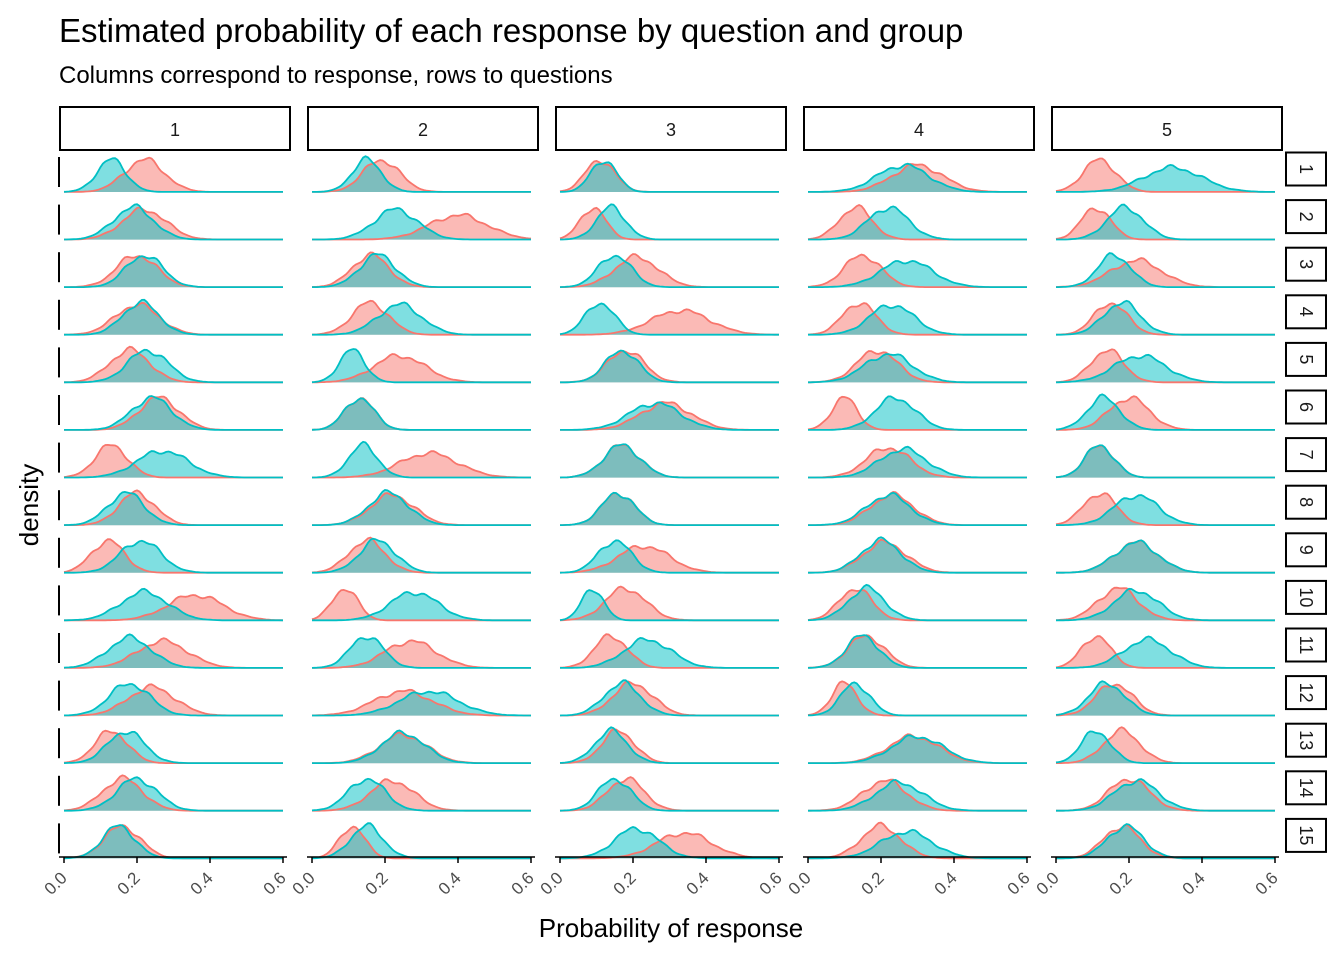 The width and height of the screenshot is (1344, 960). I want to click on panel-q2-r5, so click(1165, 222).